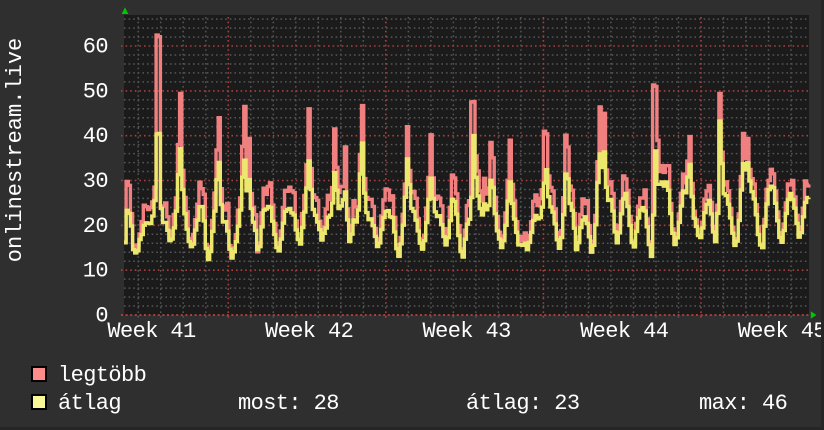 The width and height of the screenshot is (824, 430). Describe the element at coordinates (89, 403) in the screenshot. I see `svg-text: átlag` at that location.